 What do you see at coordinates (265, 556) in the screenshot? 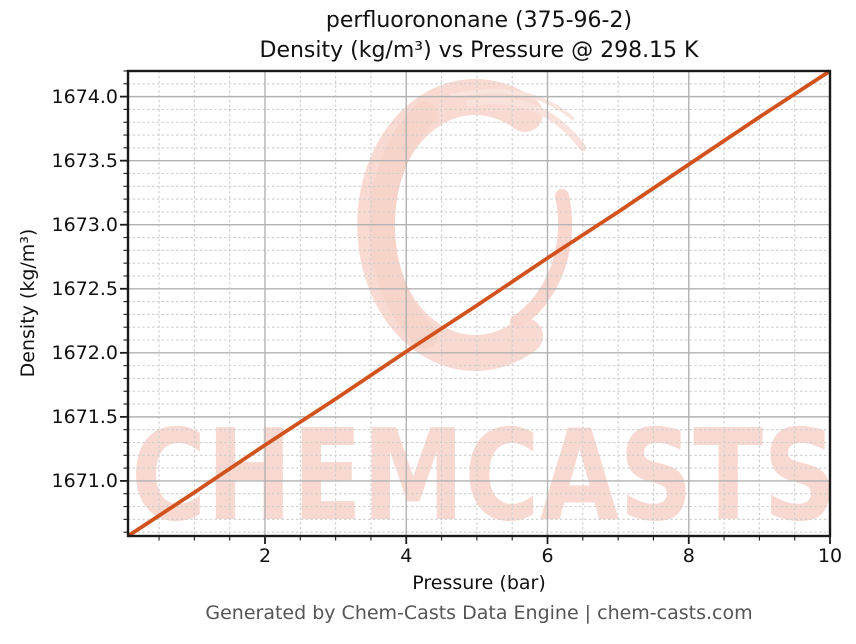
I see `x-tick-label: 2` at bounding box center [265, 556].